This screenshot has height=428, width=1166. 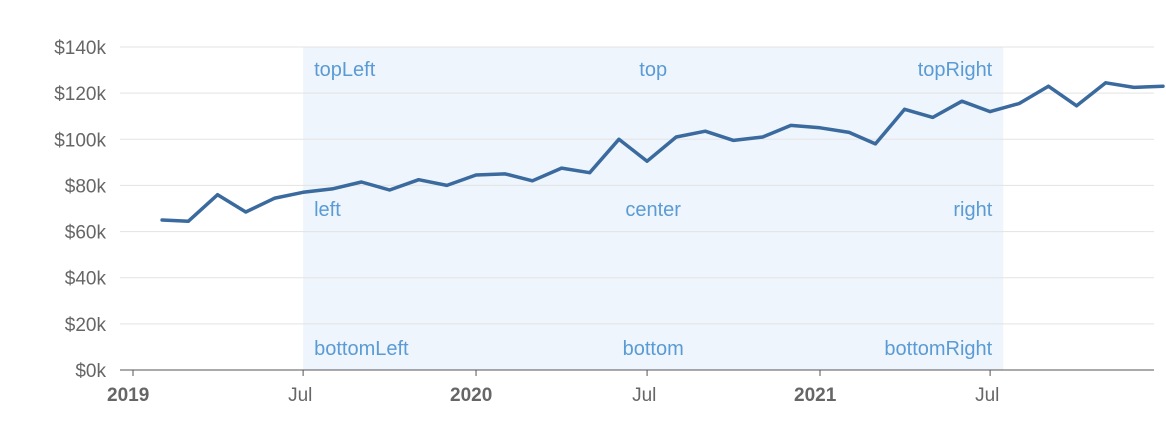 I want to click on y-tick-label: $140k, so click(x=80, y=48).